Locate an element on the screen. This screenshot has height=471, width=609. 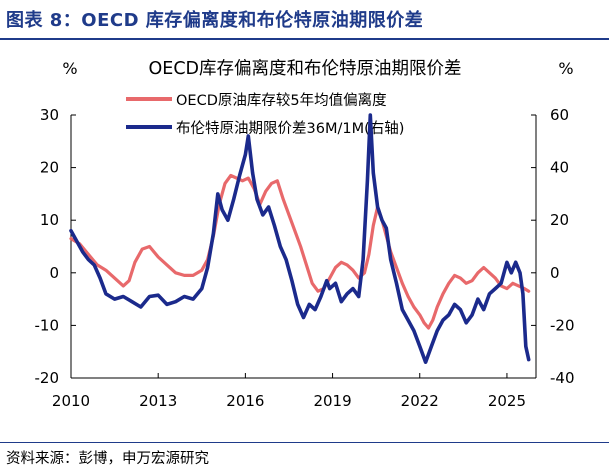
x-axis-tick-label: 2016 is located at coordinates (245, 401).